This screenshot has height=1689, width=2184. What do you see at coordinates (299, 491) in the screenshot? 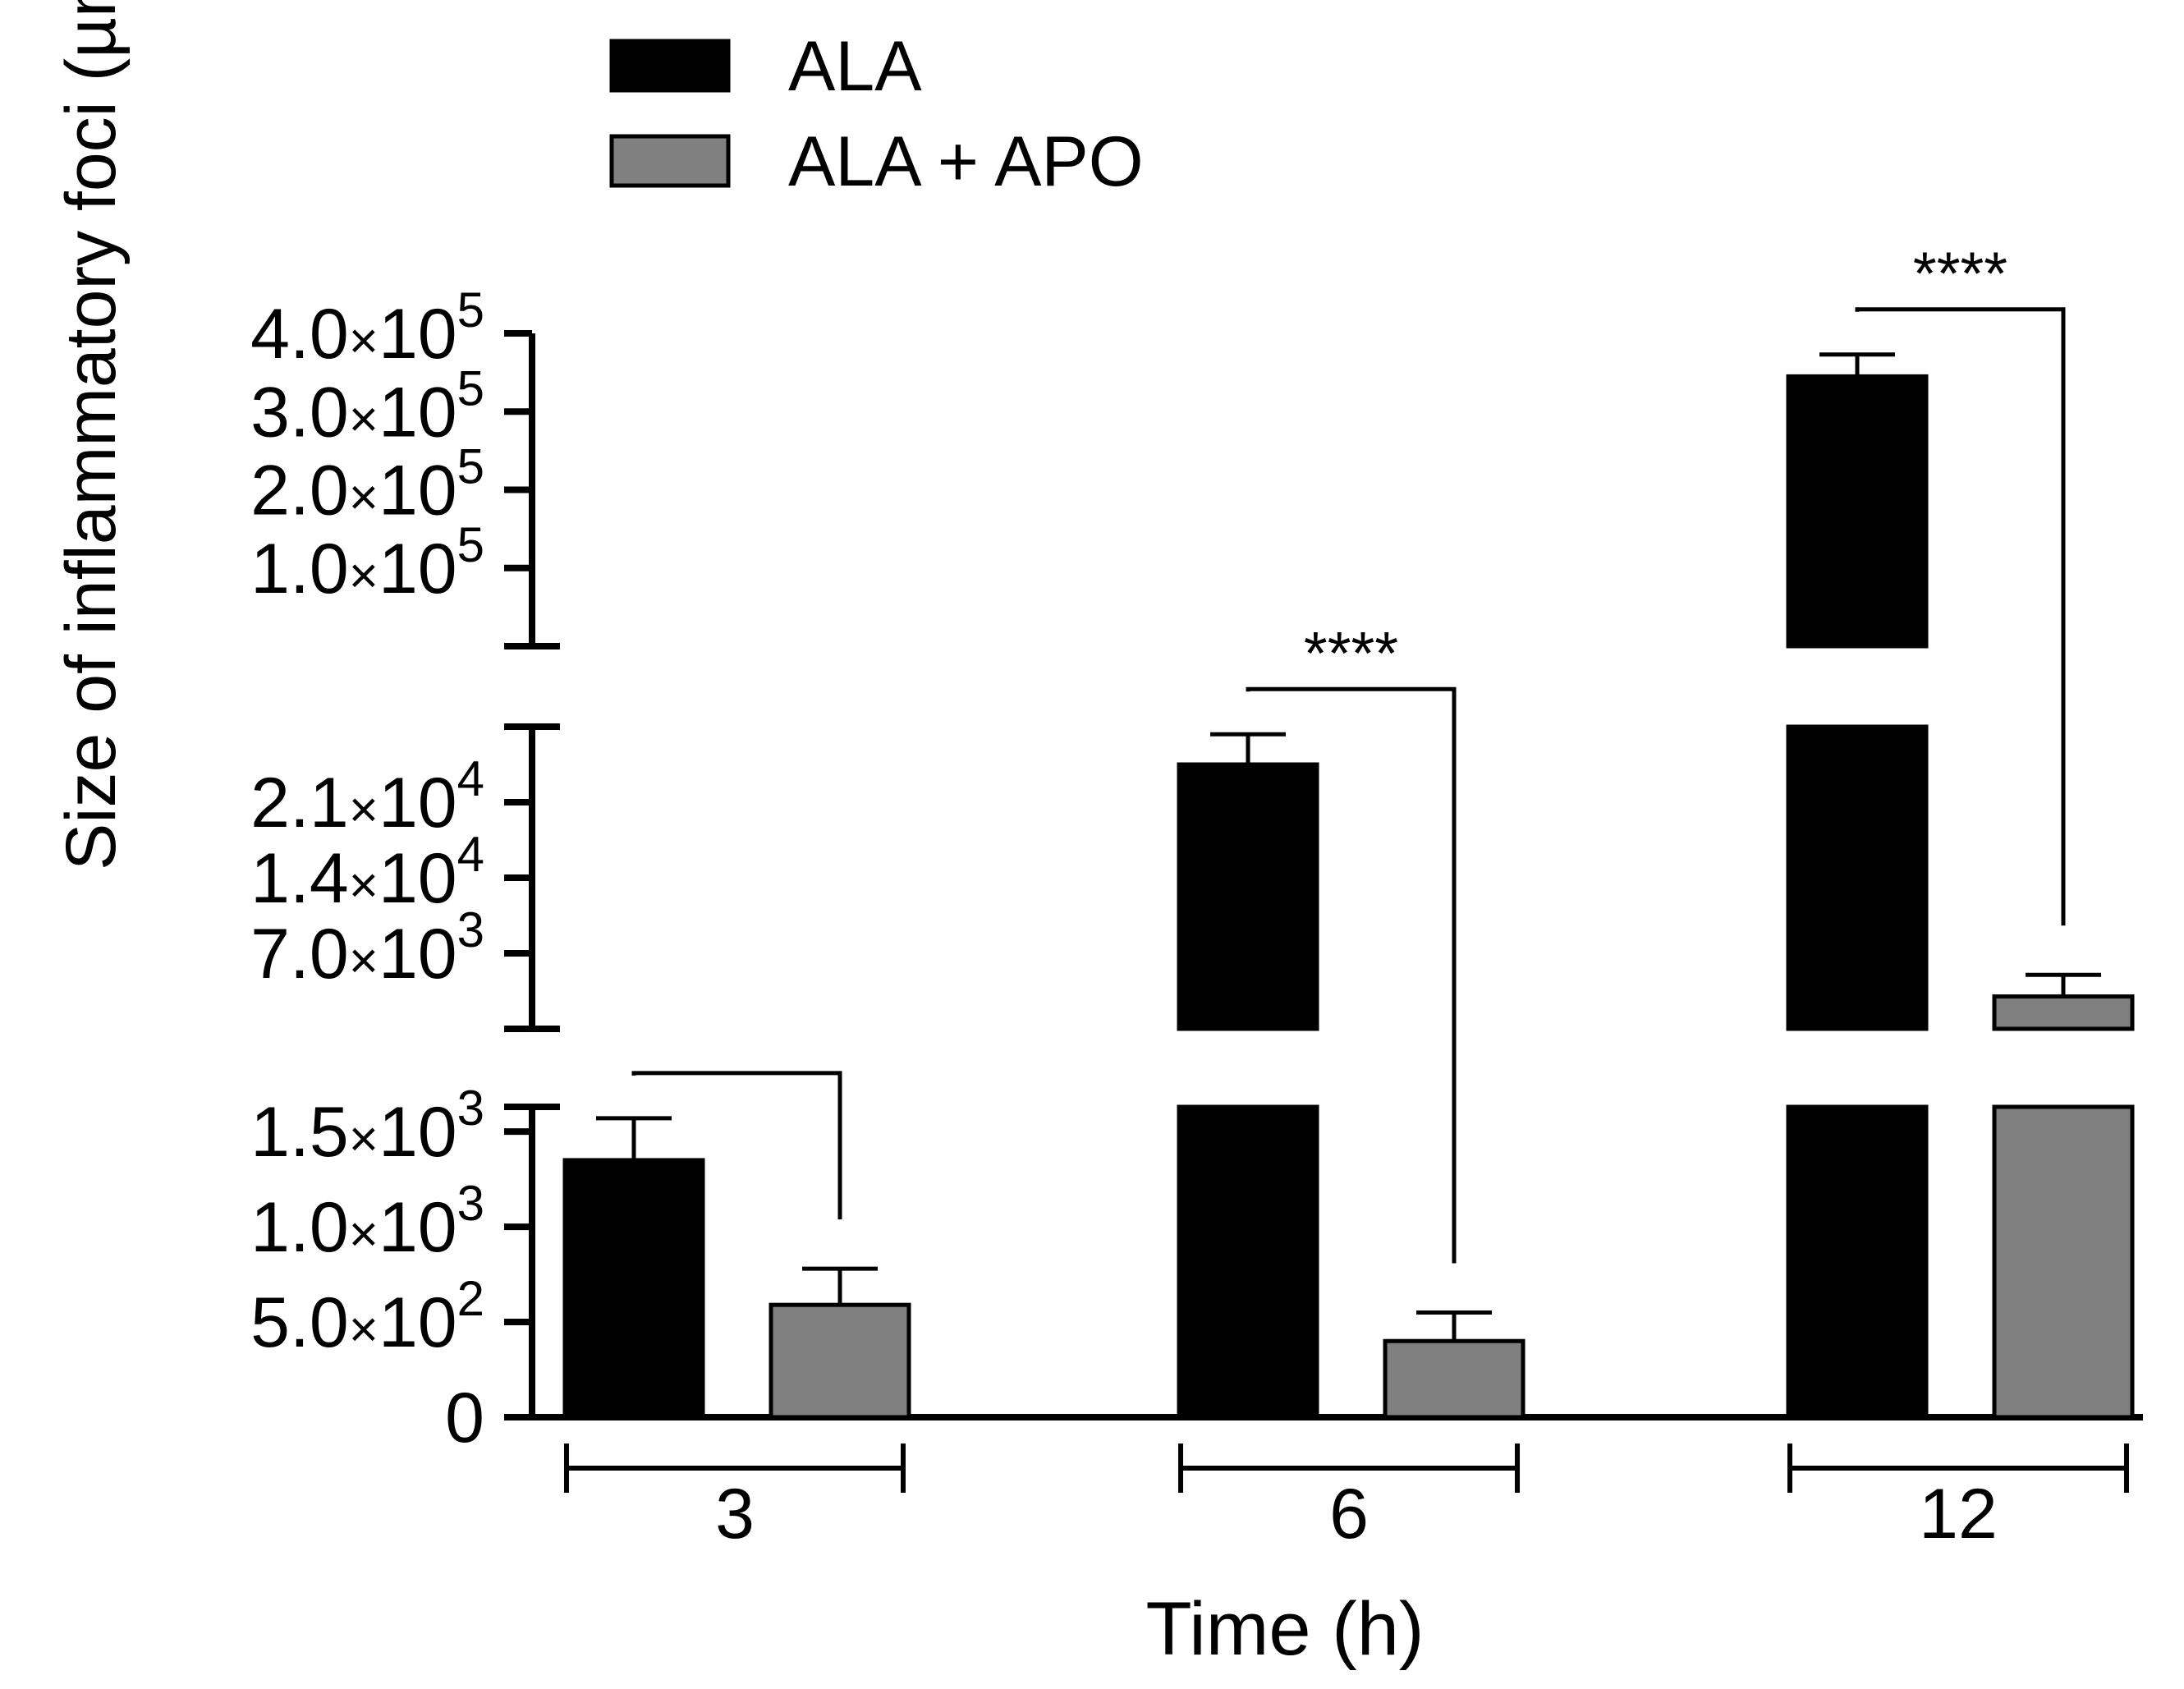
I see `tick-label-part: 2.0` at bounding box center [299, 491].